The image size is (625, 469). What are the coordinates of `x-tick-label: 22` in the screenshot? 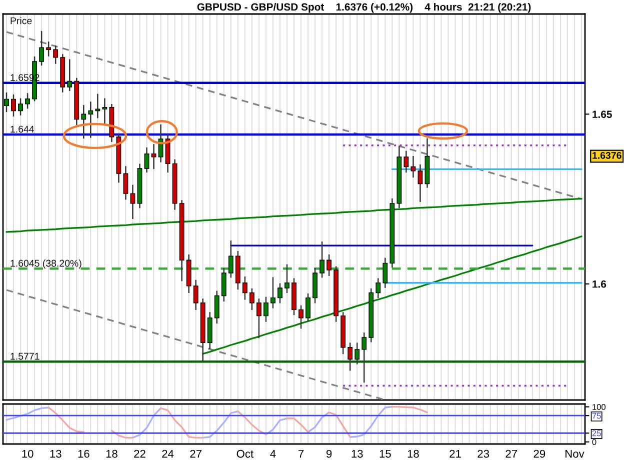 It's located at (140, 454).